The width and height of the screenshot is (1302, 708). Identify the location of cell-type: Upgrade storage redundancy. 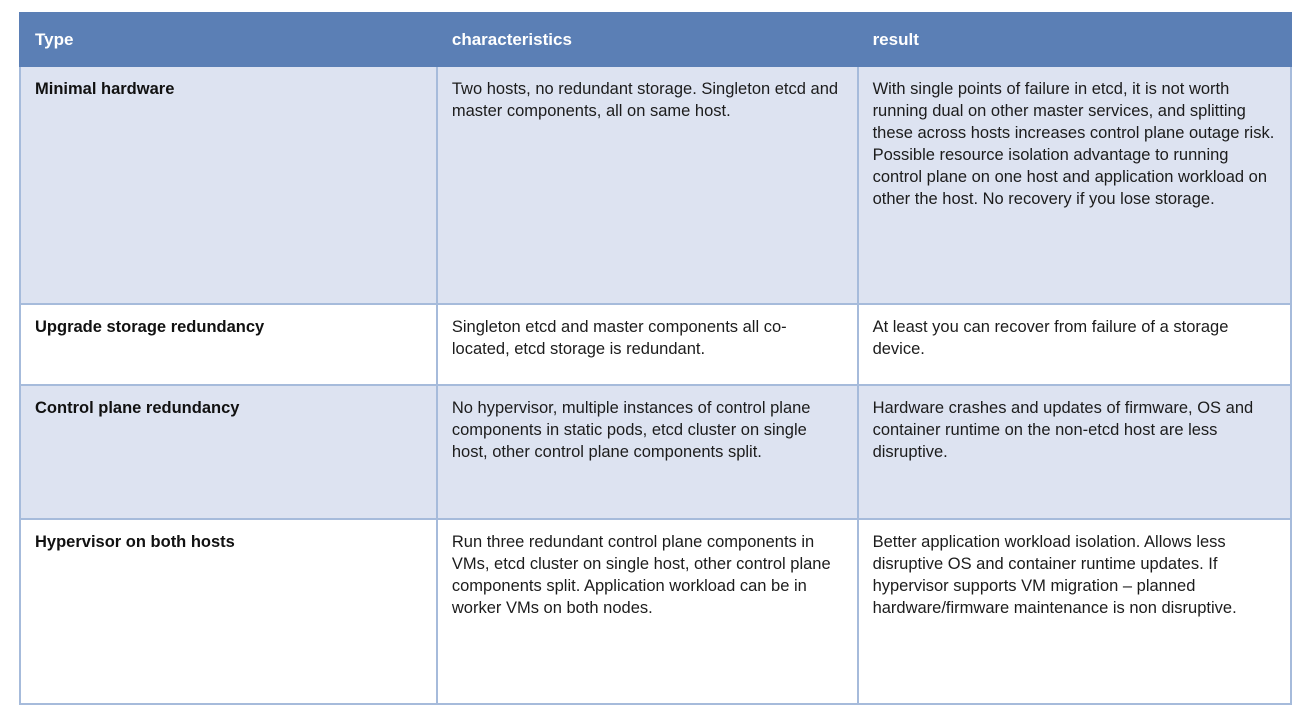
(228, 344).